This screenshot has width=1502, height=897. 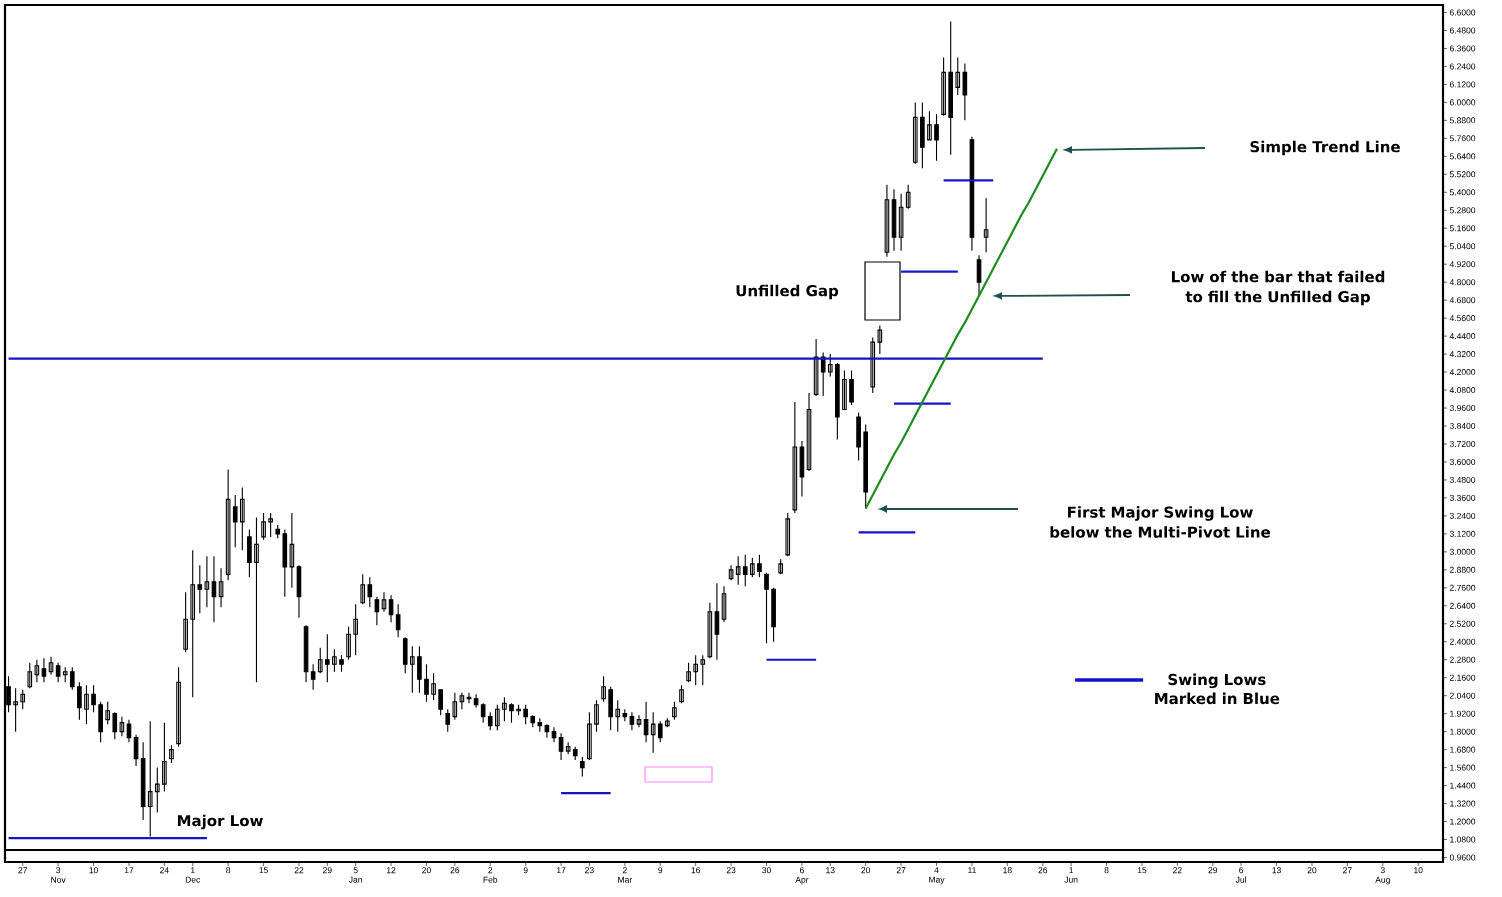 What do you see at coordinates (1462, 12) in the screenshot?
I see `y-tick-label: 6.6000` at bounding box center [1462, 12].